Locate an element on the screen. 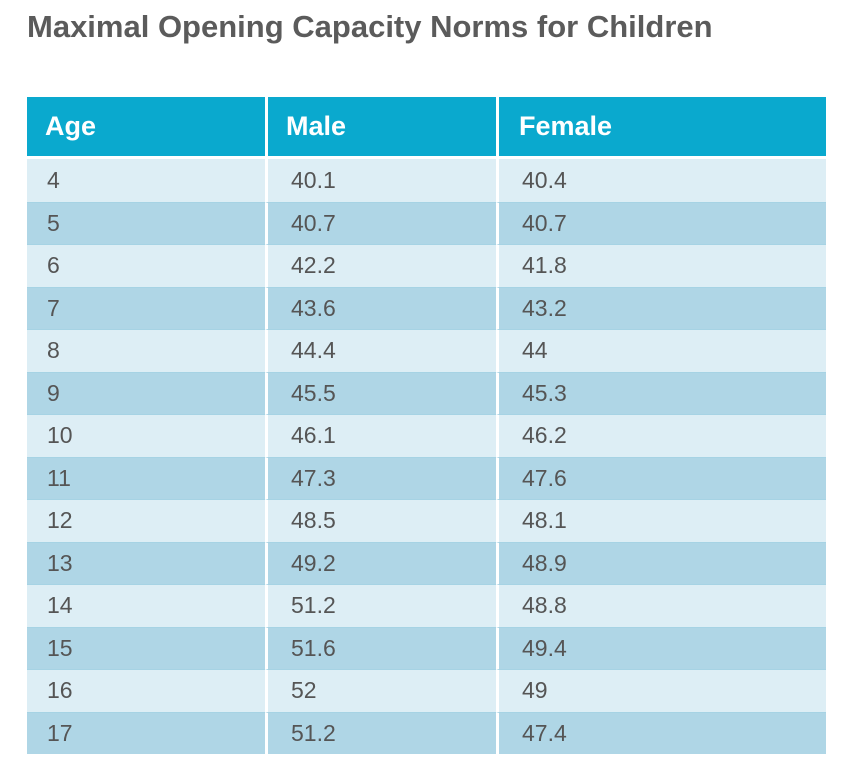 This screenshot has width=844, height=766. cell-female: 48.8 is located at coordinates (661, 605).